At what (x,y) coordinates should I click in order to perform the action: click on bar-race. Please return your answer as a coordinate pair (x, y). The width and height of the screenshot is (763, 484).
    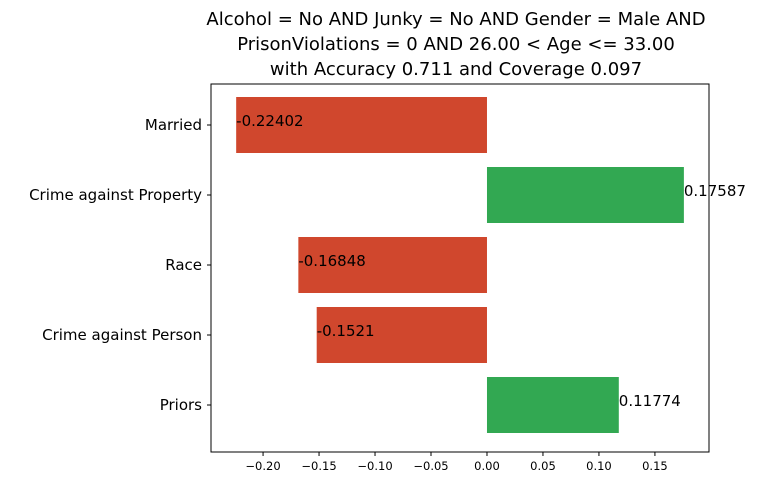
    Looking at the image, I should click on (392, 265).